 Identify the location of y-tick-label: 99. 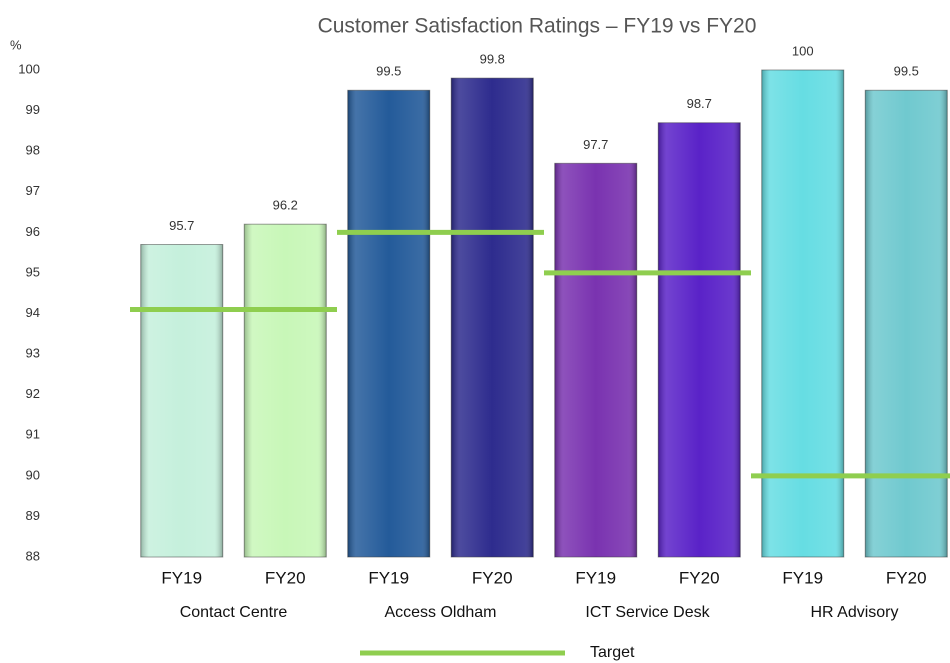
(33, 109).